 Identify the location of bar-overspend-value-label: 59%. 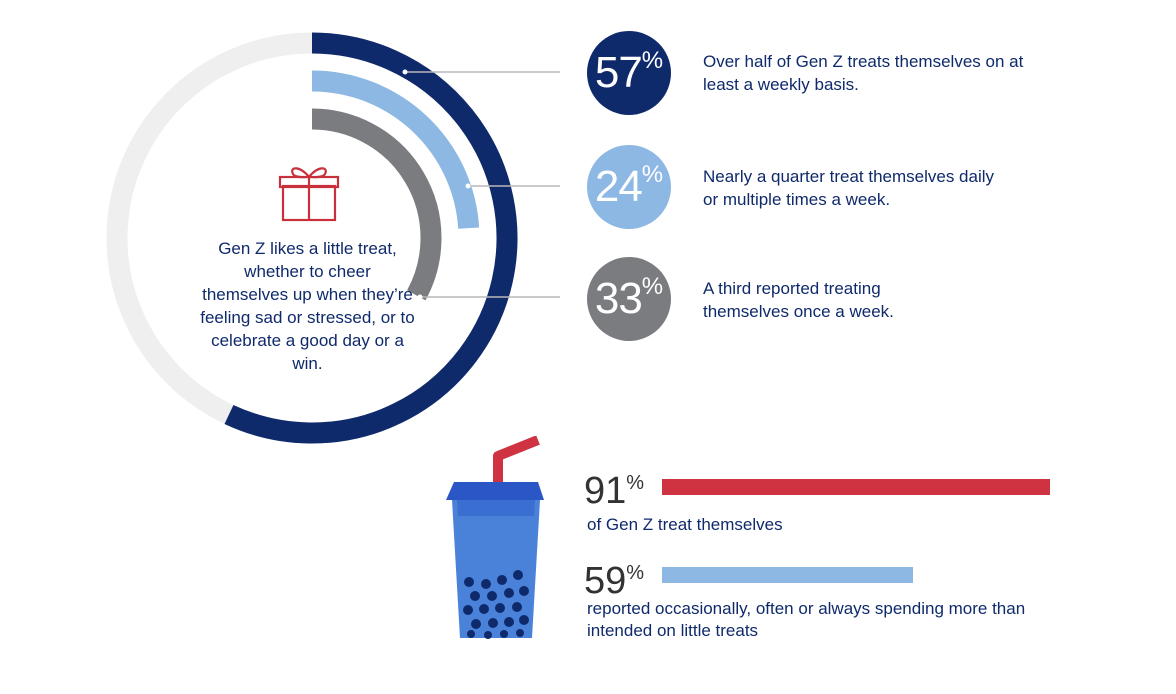
(614, 581).